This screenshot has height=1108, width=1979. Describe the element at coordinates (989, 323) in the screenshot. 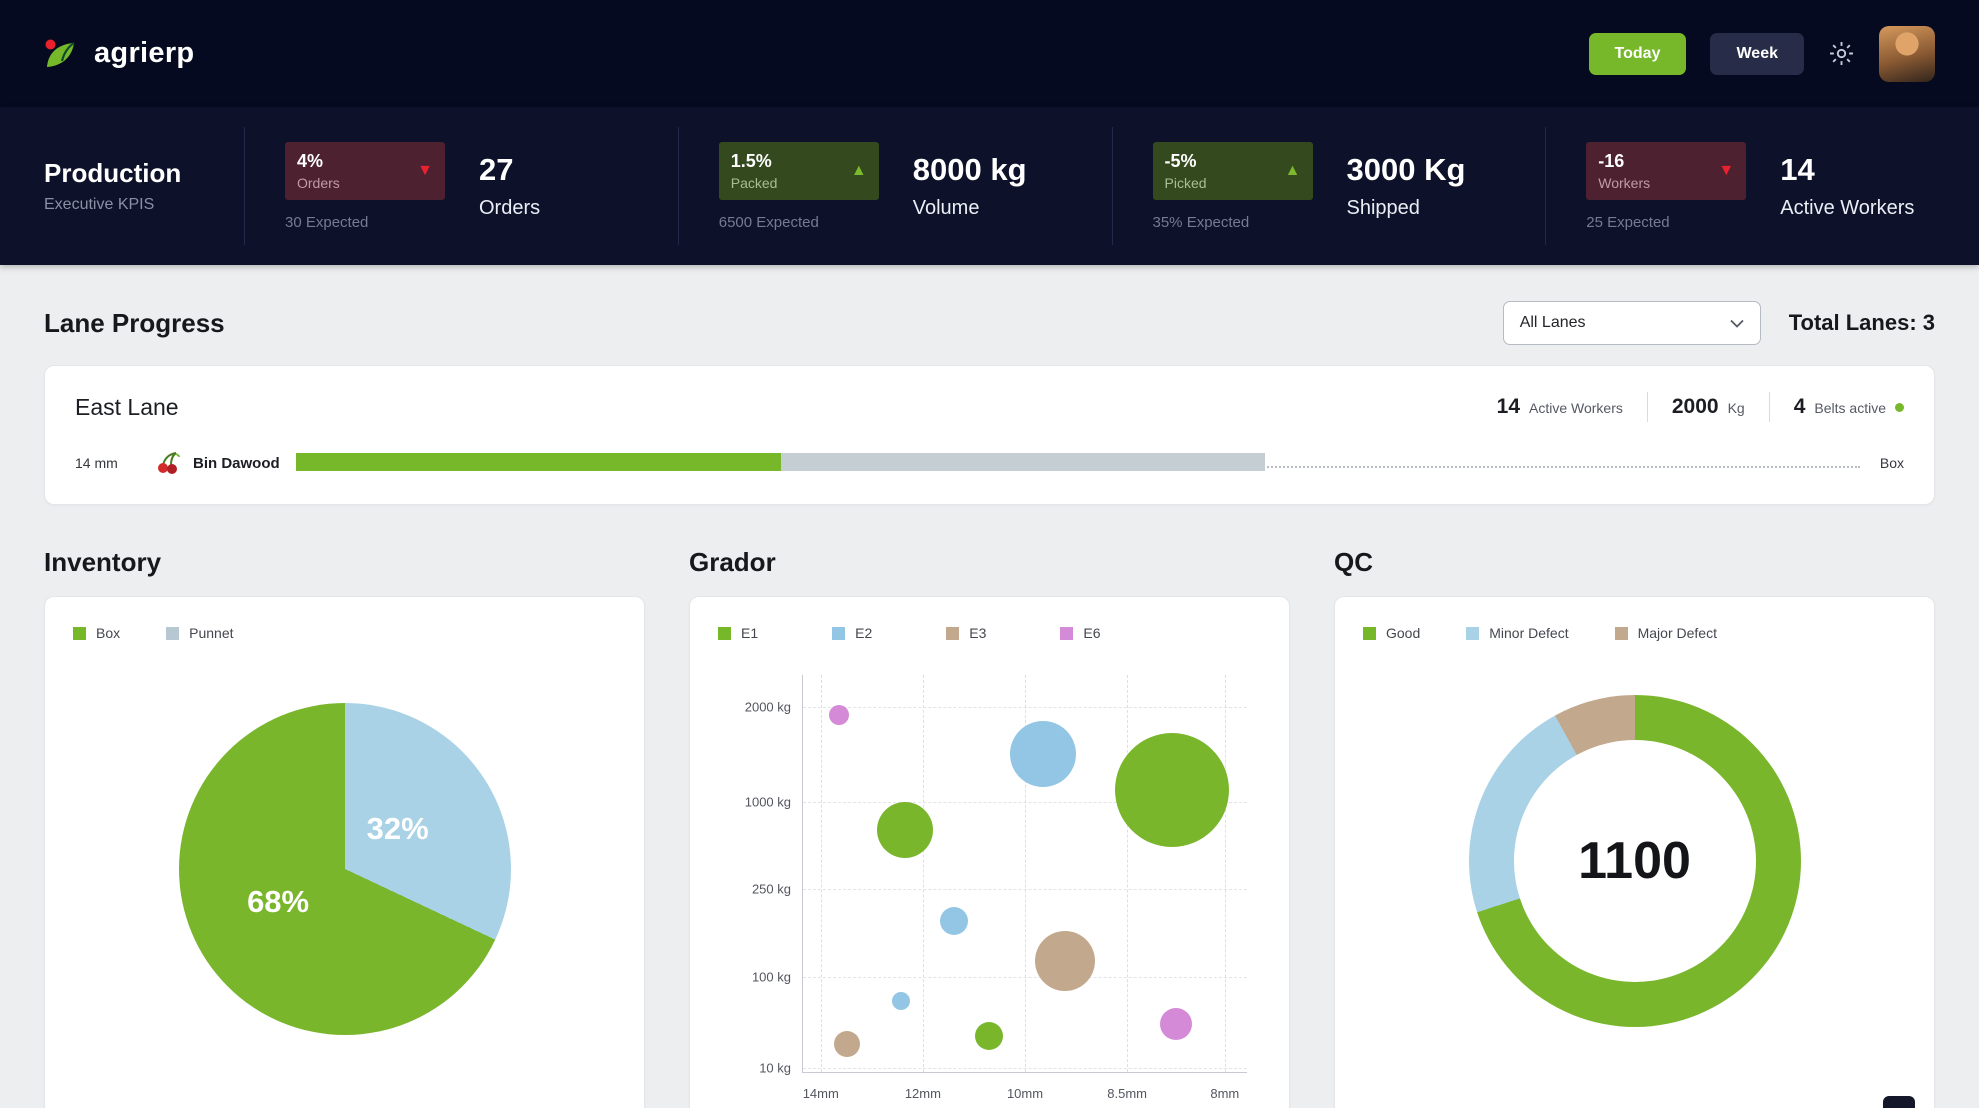

I see `lane-progress-header: Lane Progress All Lanes Total Lanes: 3` at that location.